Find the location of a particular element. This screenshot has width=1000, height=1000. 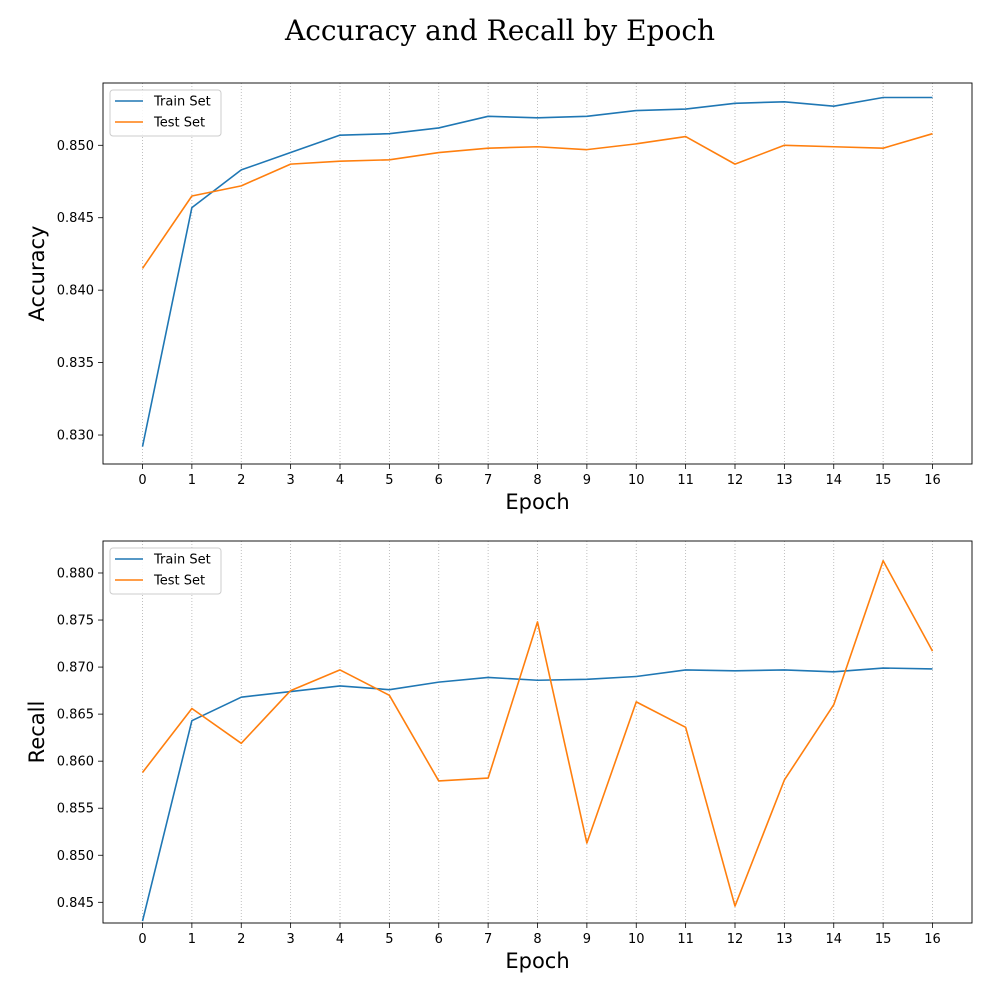

y-tick-label: 0.860 is located at coordinates (75, 762).